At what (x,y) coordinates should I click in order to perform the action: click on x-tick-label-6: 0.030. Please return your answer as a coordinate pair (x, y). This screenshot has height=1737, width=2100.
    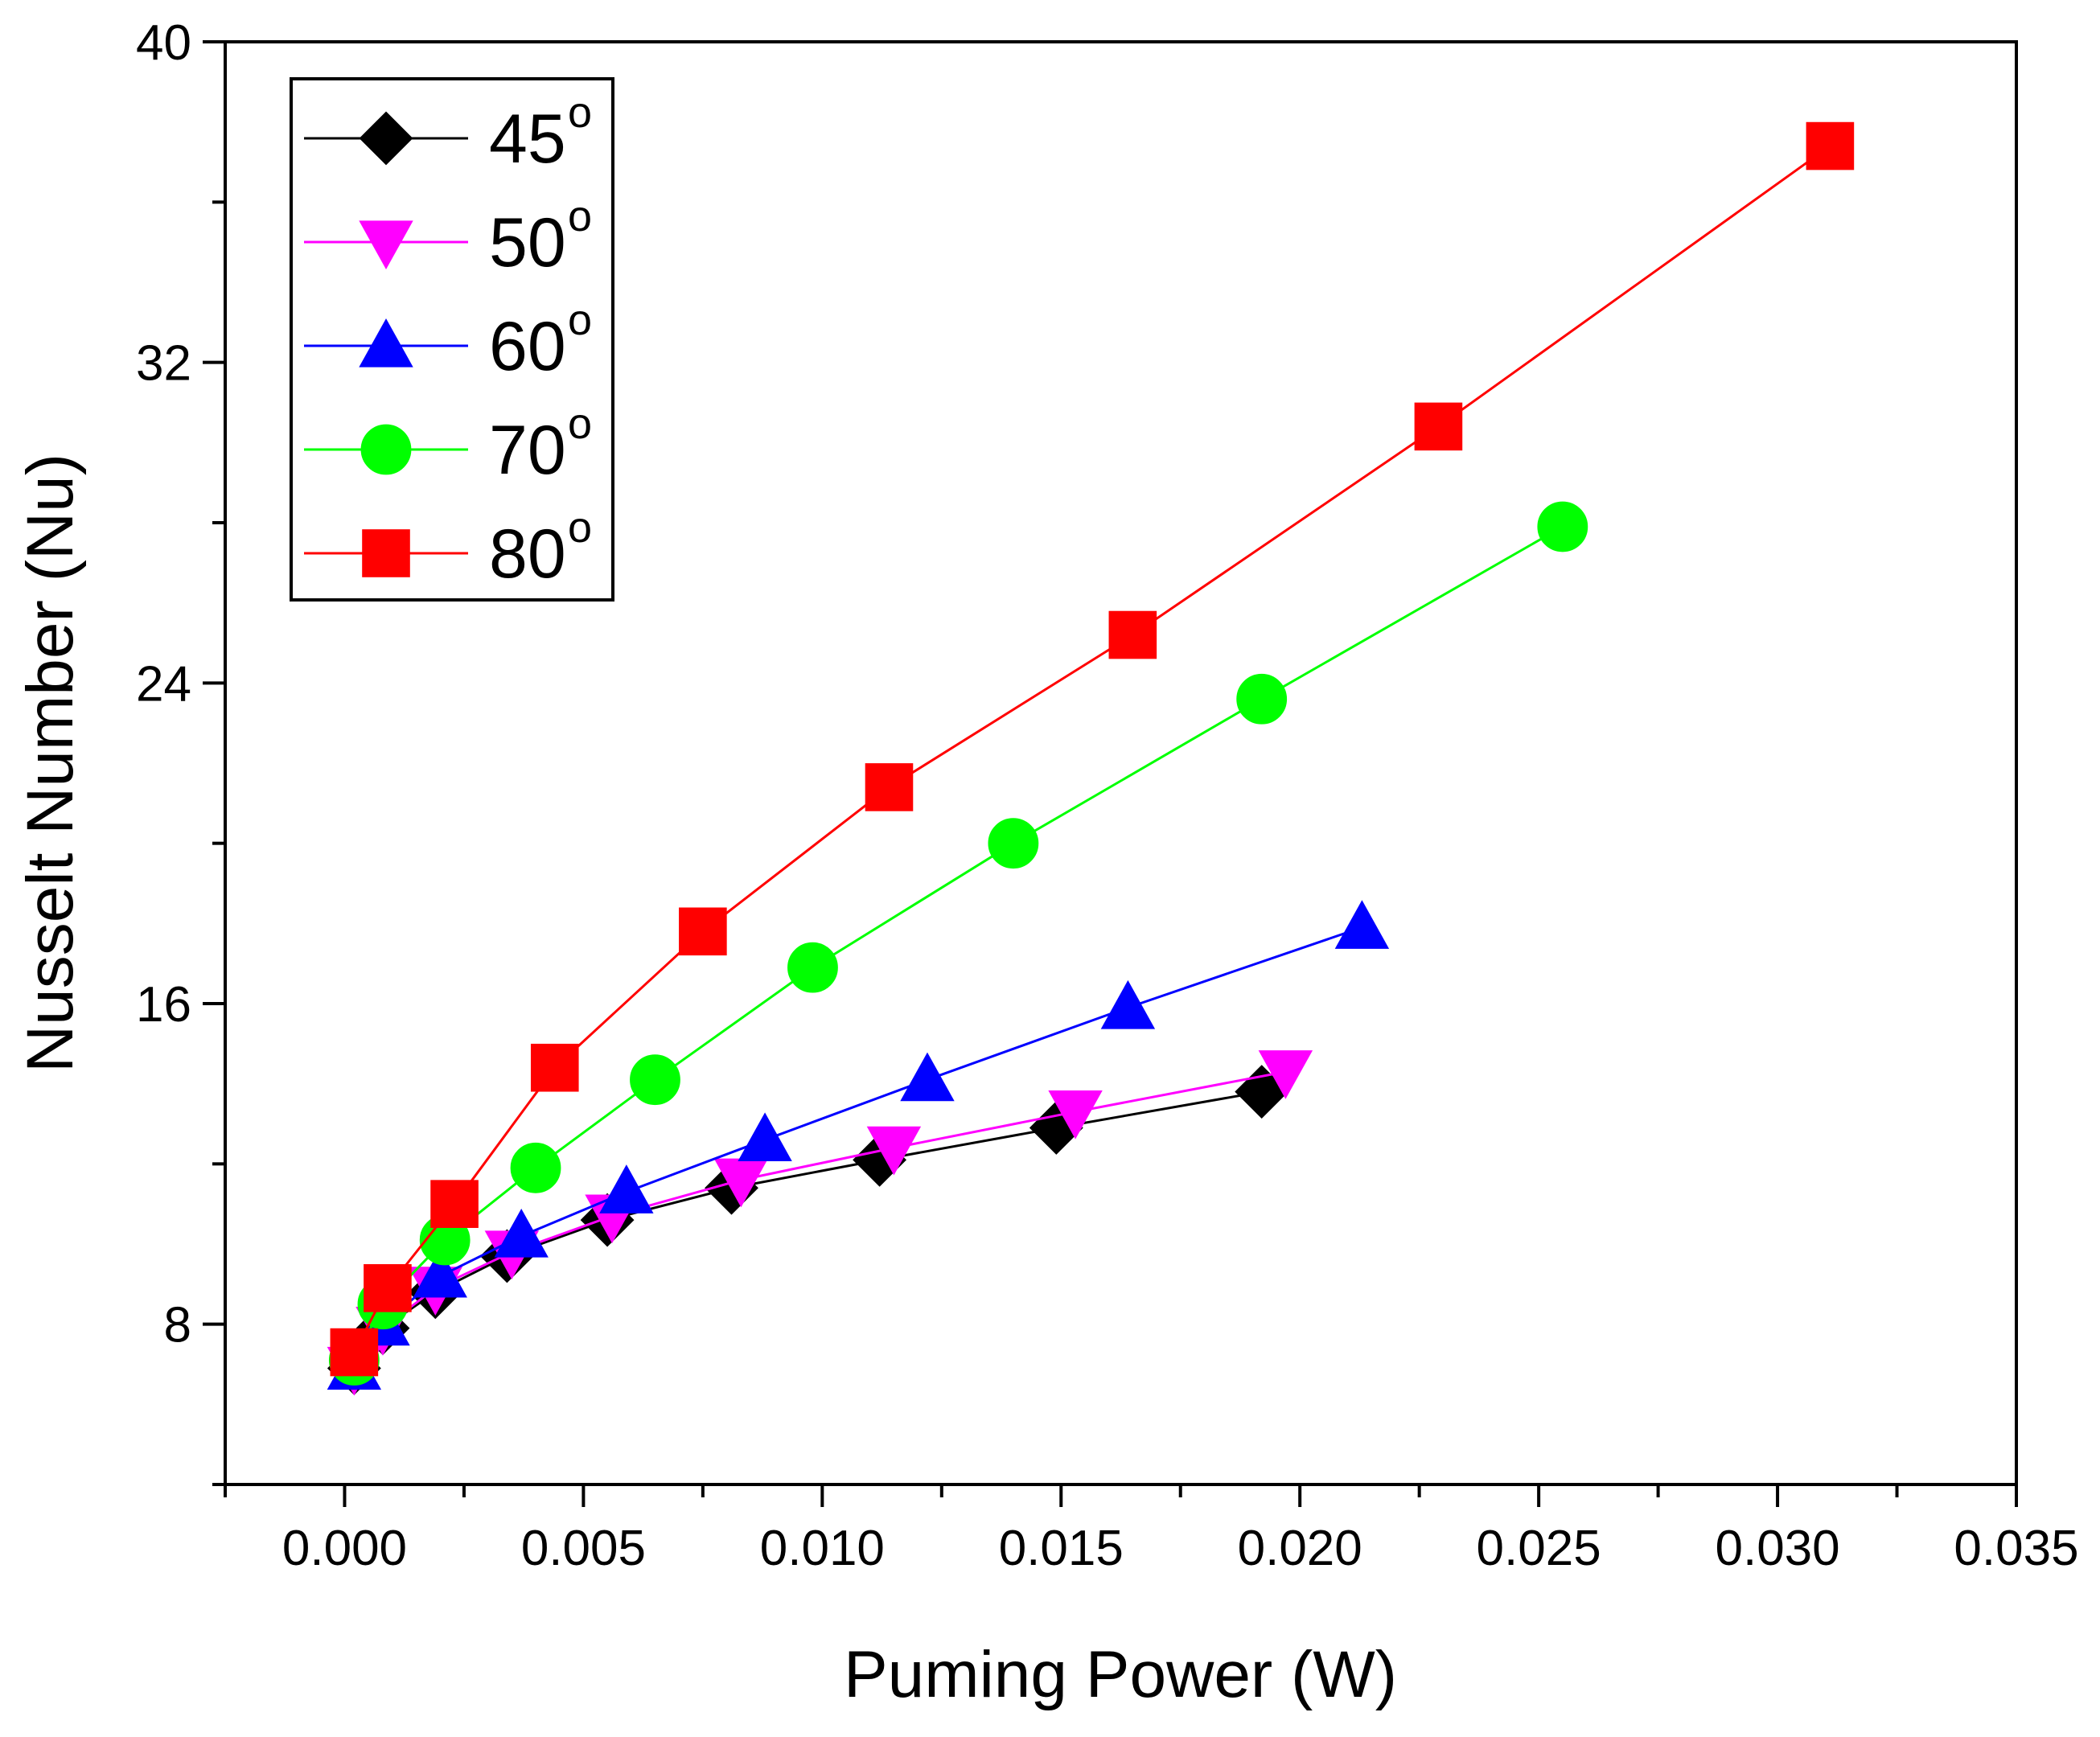
    Looking at the image, I should click on (1777, 1548).